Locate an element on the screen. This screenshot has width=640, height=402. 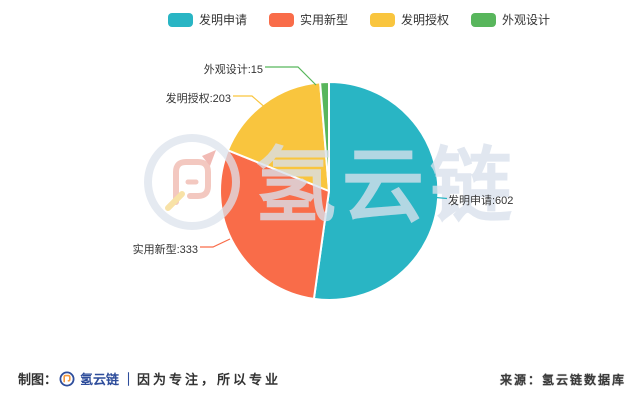
brand-name: 氢云链 is located at coordinates (100, 379).